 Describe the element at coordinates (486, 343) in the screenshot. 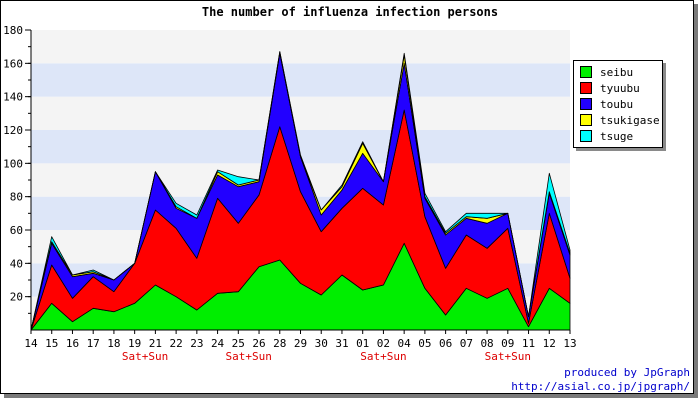

I see `x-tick-label: 08` at that location.